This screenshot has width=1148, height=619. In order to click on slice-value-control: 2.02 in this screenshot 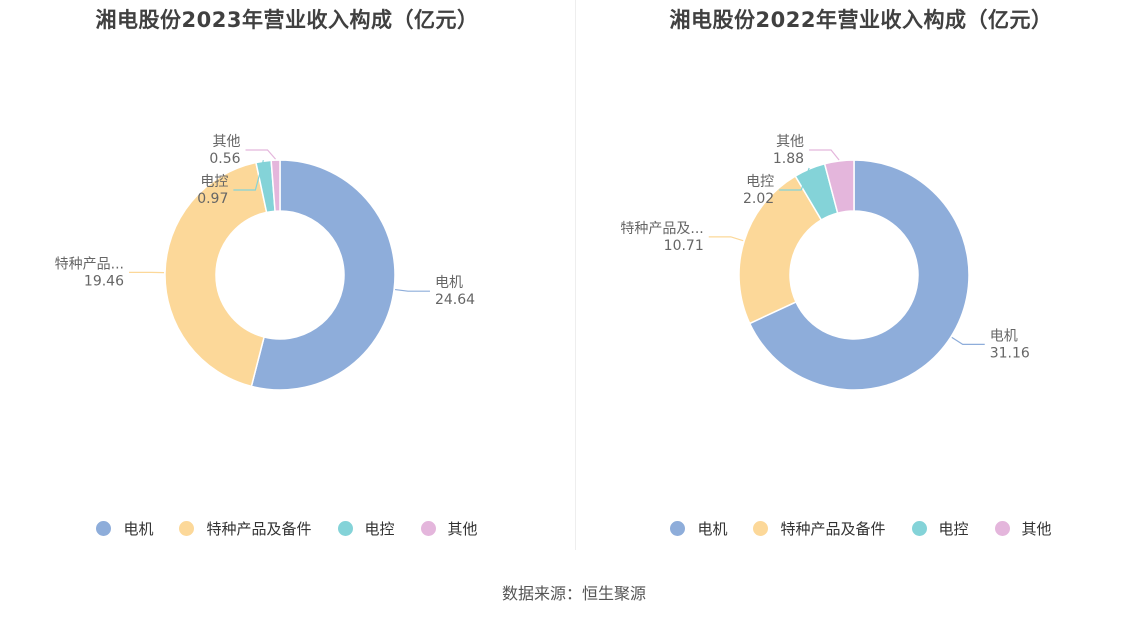, I will do `click(758, 199)`.